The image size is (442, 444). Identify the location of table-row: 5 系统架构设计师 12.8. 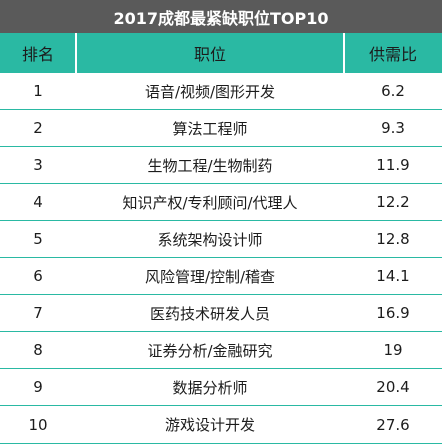
(221, 239).